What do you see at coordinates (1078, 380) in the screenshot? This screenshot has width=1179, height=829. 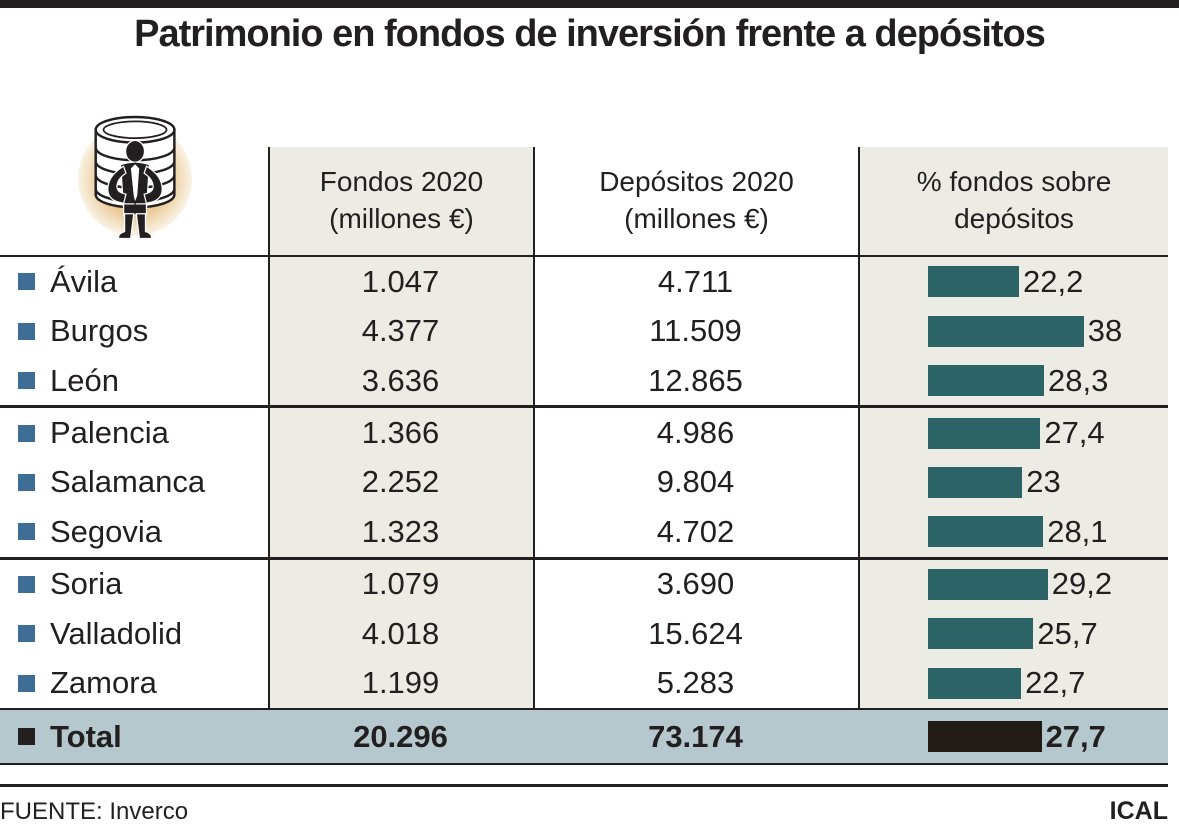 I see `pct-label: 28,3` at bounding box center [1078, 380].